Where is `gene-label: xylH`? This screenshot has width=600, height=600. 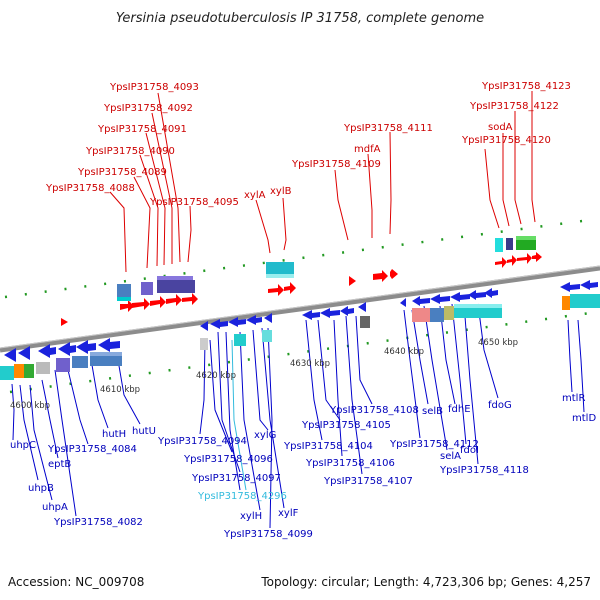 gene-label: xylH is located at coordinates (251, 516).